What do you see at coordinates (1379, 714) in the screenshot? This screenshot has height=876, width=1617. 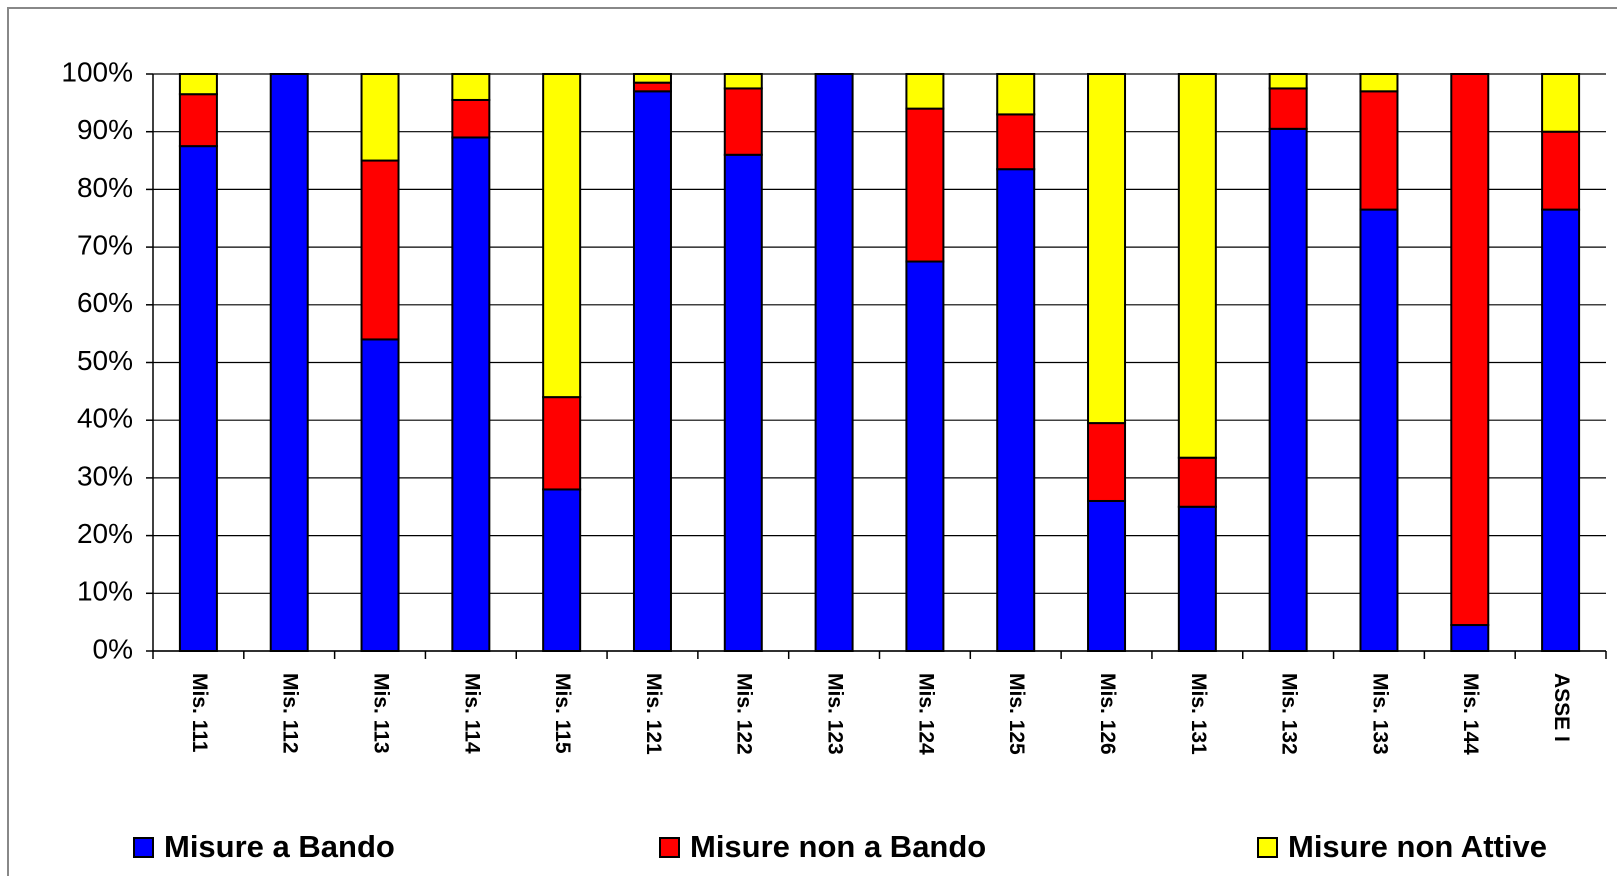 I see `x-tick-label: Mis. 133` at bounding box center [1379, 714].